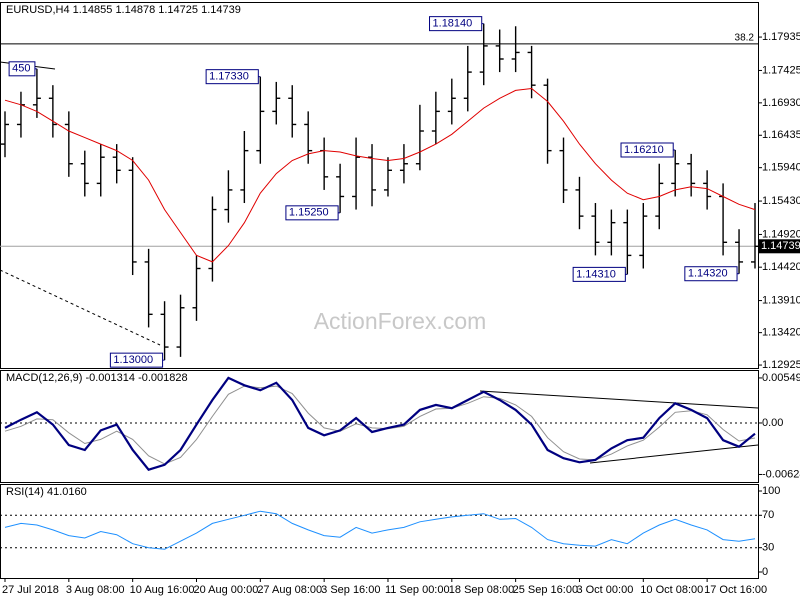 The image size is (800, 600). I want to click on annotation-label: 1.17330, so click(229, 77).